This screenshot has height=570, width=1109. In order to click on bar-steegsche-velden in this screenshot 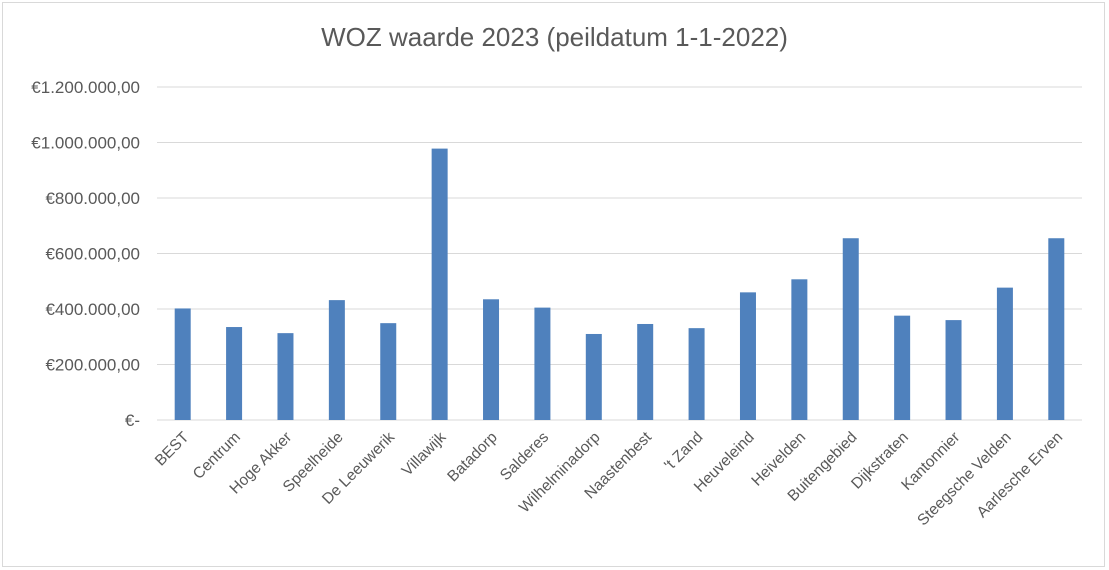, I will do `click(1004, 353)`.